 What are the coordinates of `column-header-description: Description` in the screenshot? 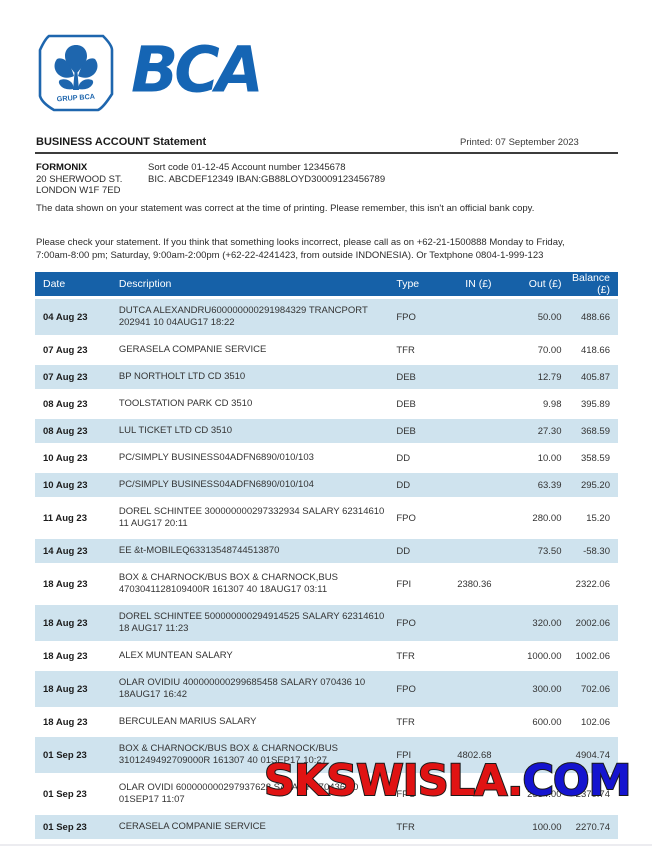 It's located at (145, 284).